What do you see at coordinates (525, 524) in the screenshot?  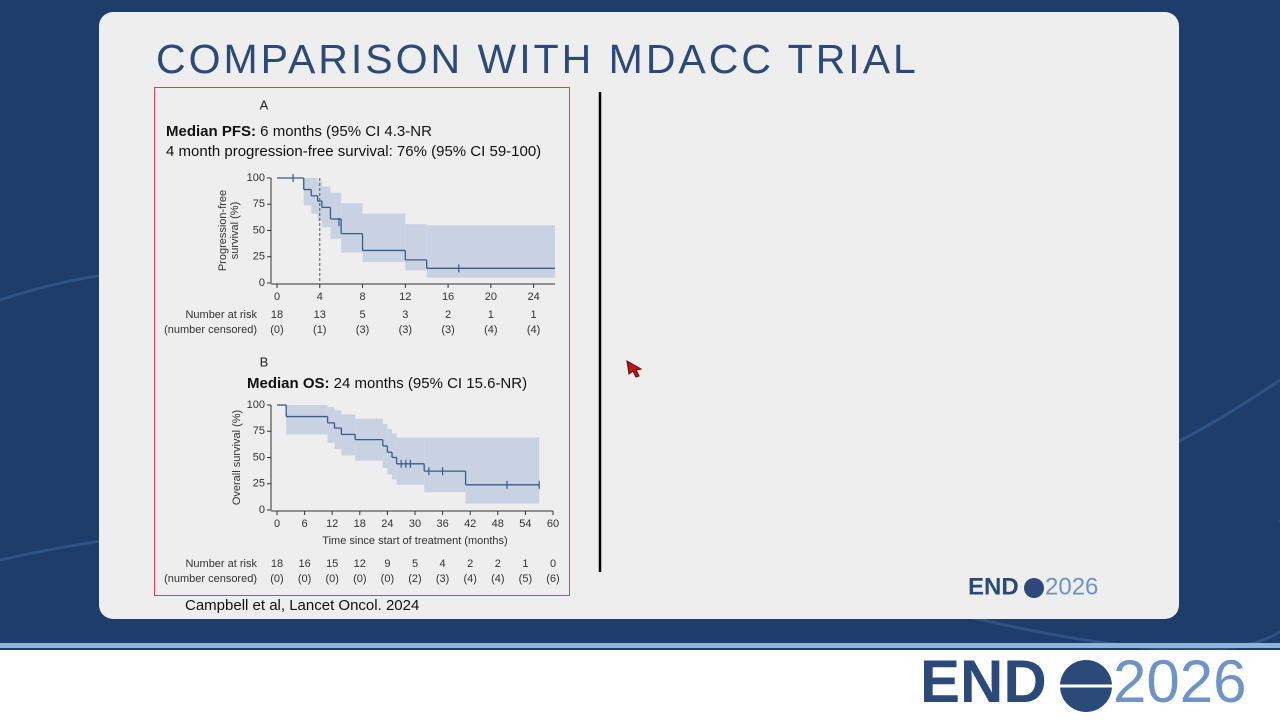 I see `x-tick-label: 54` at bounding box center [525, 524].